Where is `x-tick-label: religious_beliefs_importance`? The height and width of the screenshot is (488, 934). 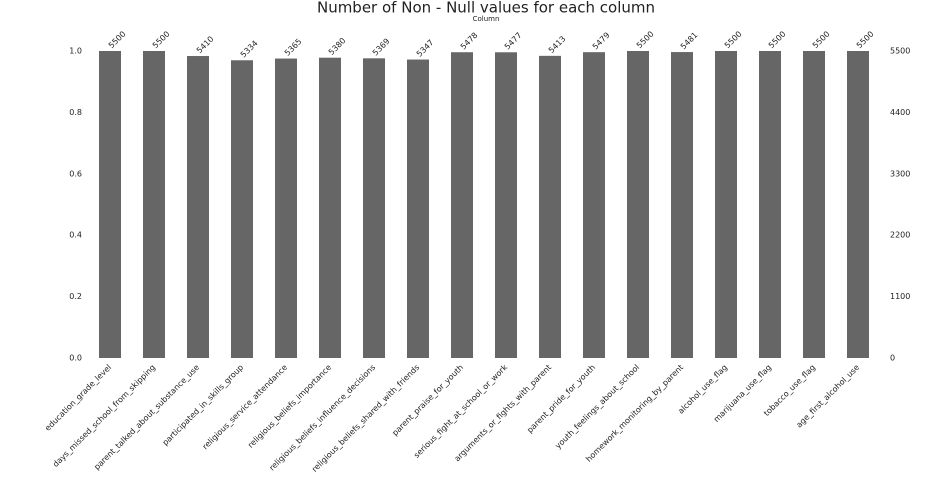
x-tick-label: religious_beliefs_importance is located at coordinates (289, 406).